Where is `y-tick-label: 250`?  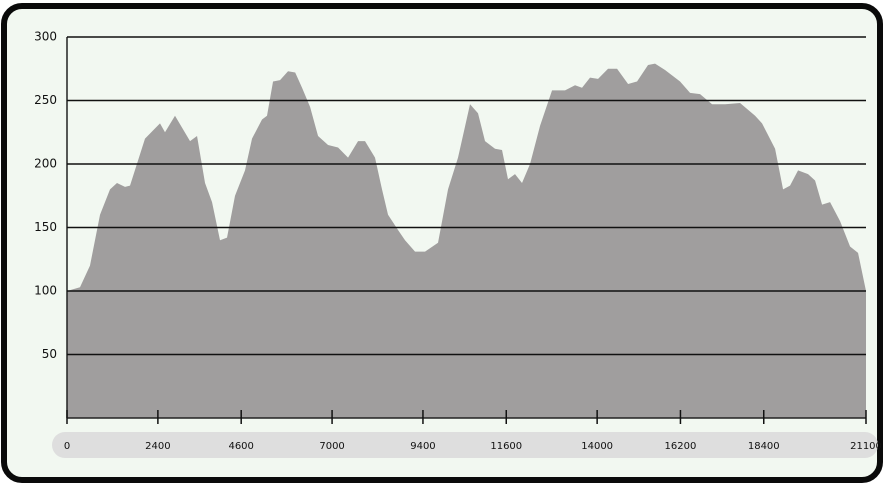 y-tick-label: 250 is located at coordinates (45, 100).